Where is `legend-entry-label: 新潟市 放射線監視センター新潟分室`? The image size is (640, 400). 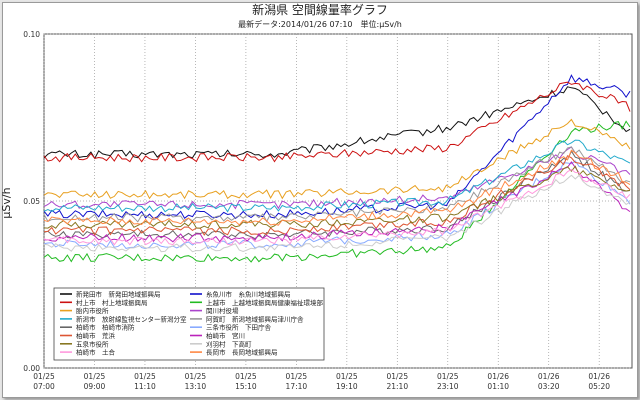
legend-entry-label: 新潟市 放射線監視センター新潟分室 is located at coordinates (131, 318).